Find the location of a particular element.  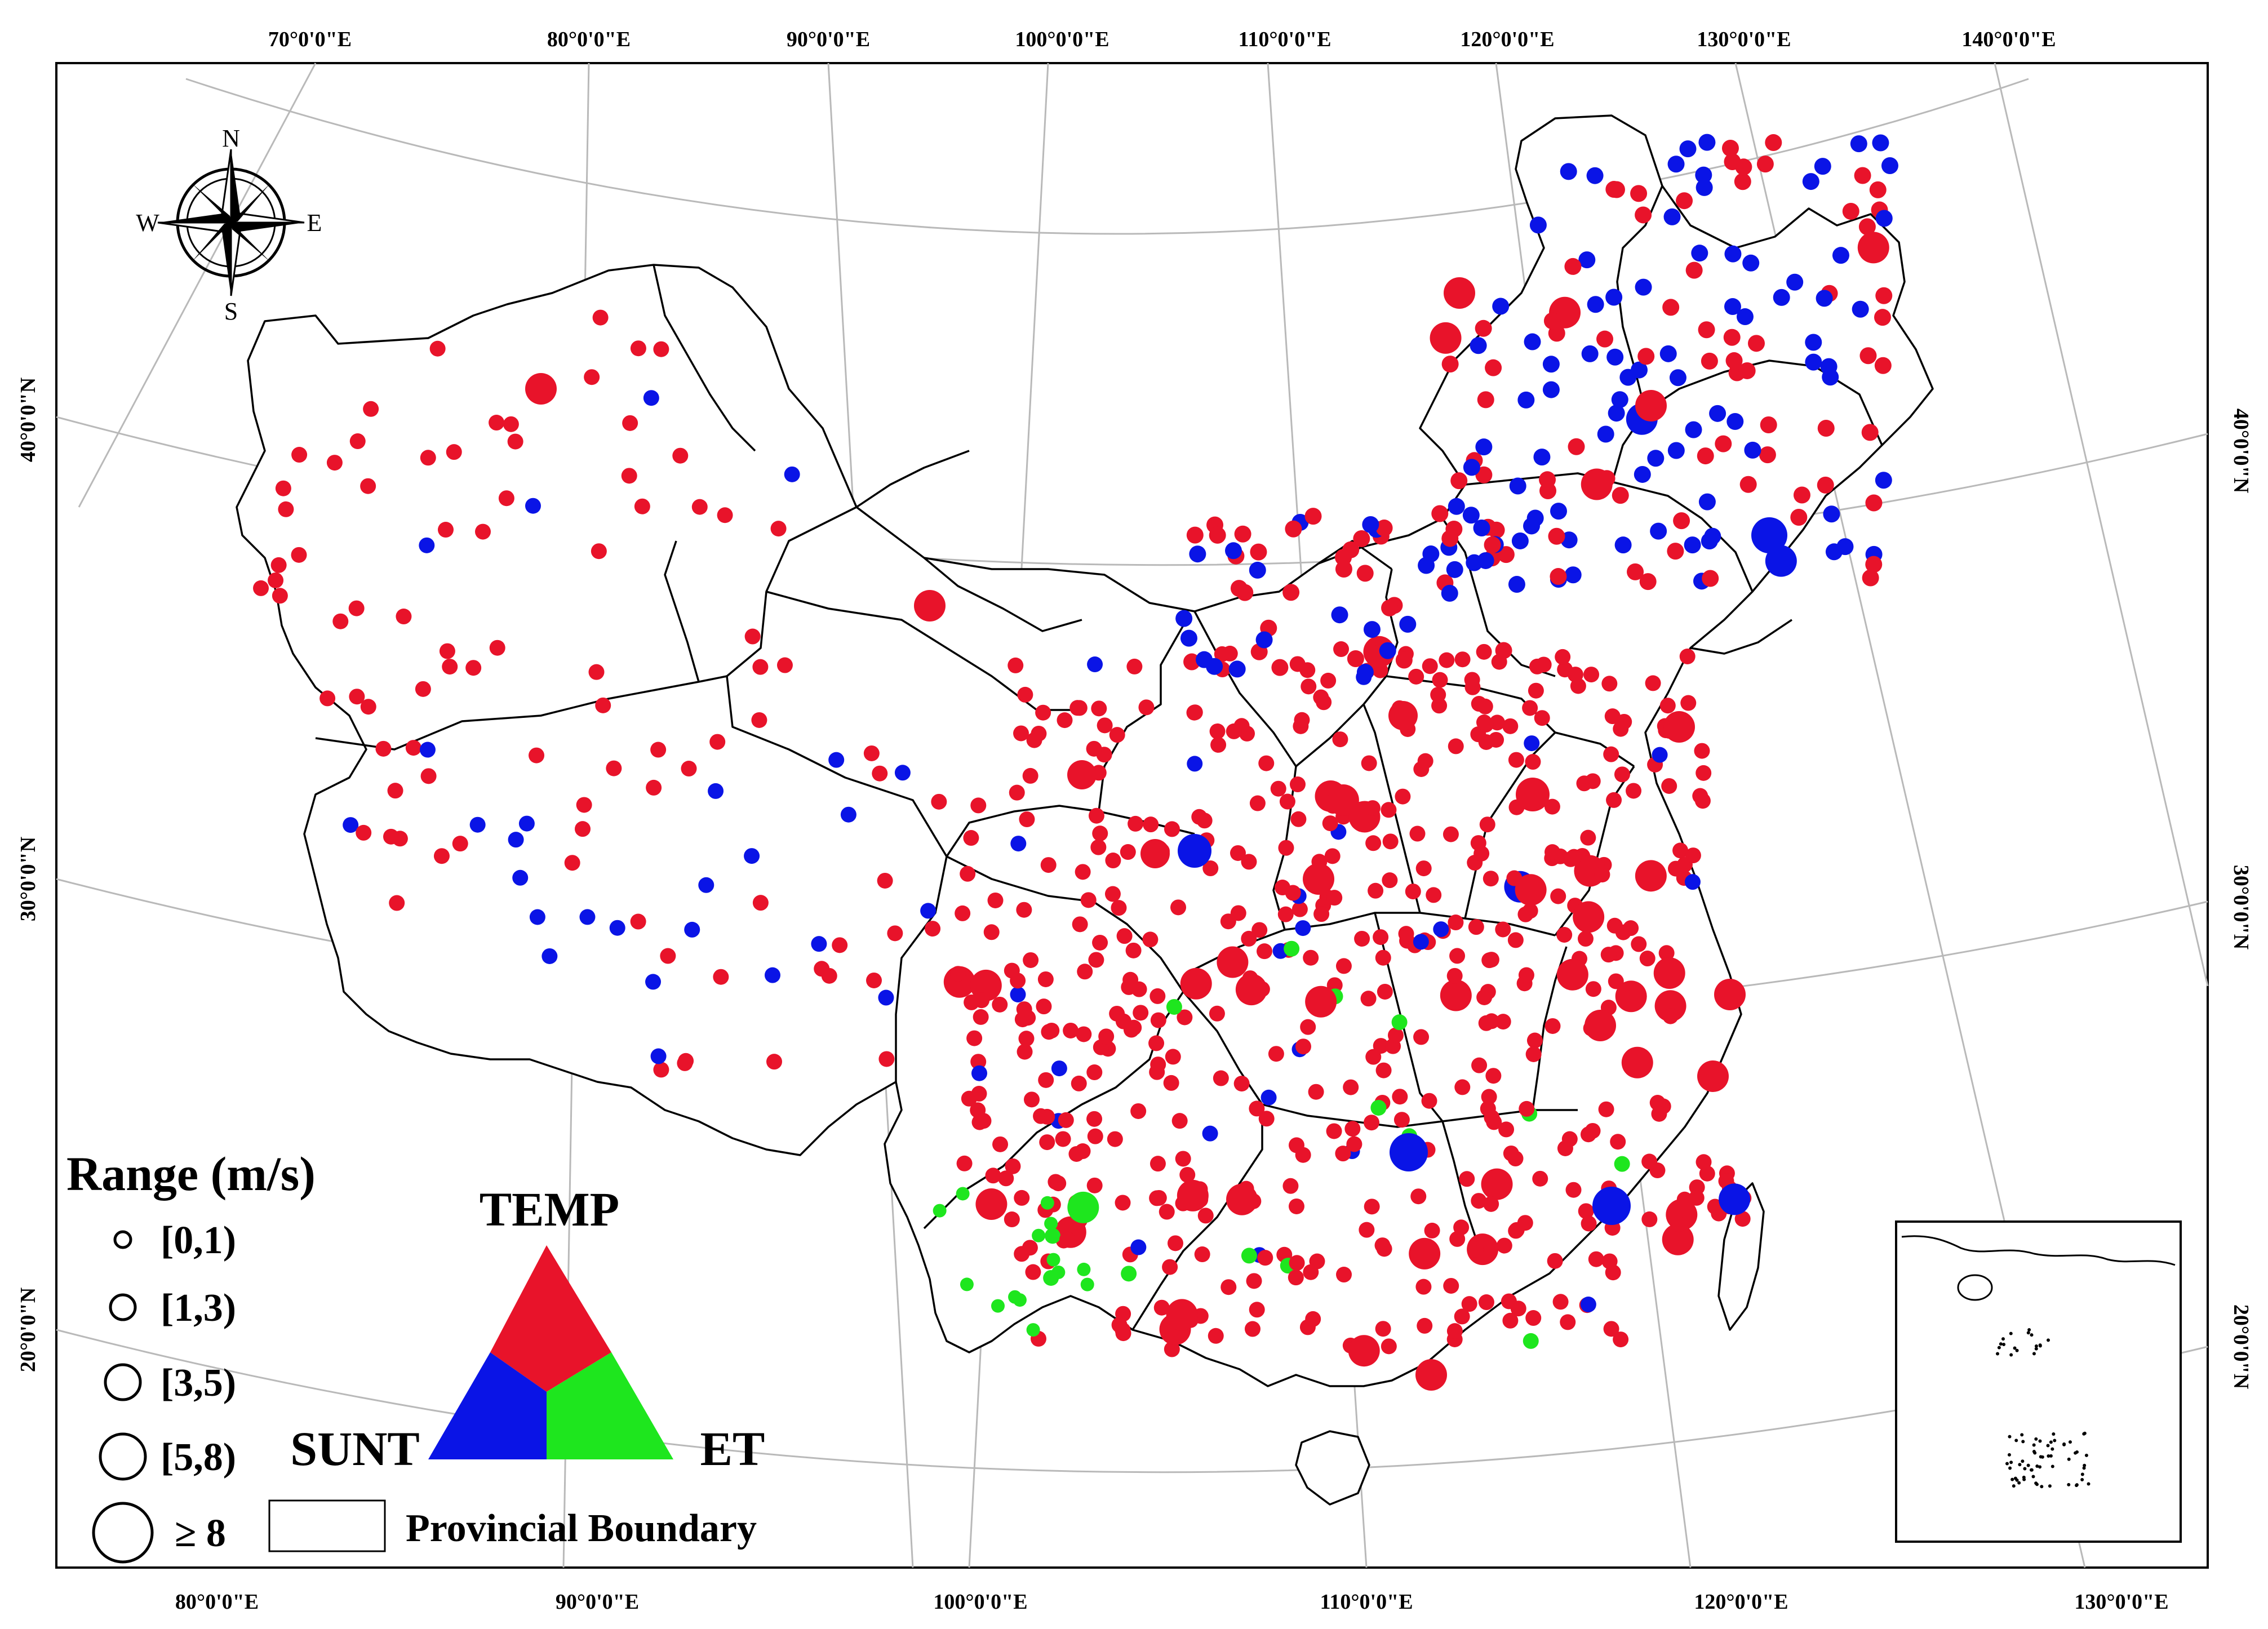

legend-label-0: [0,1) is located at coordinates (199, 1240).